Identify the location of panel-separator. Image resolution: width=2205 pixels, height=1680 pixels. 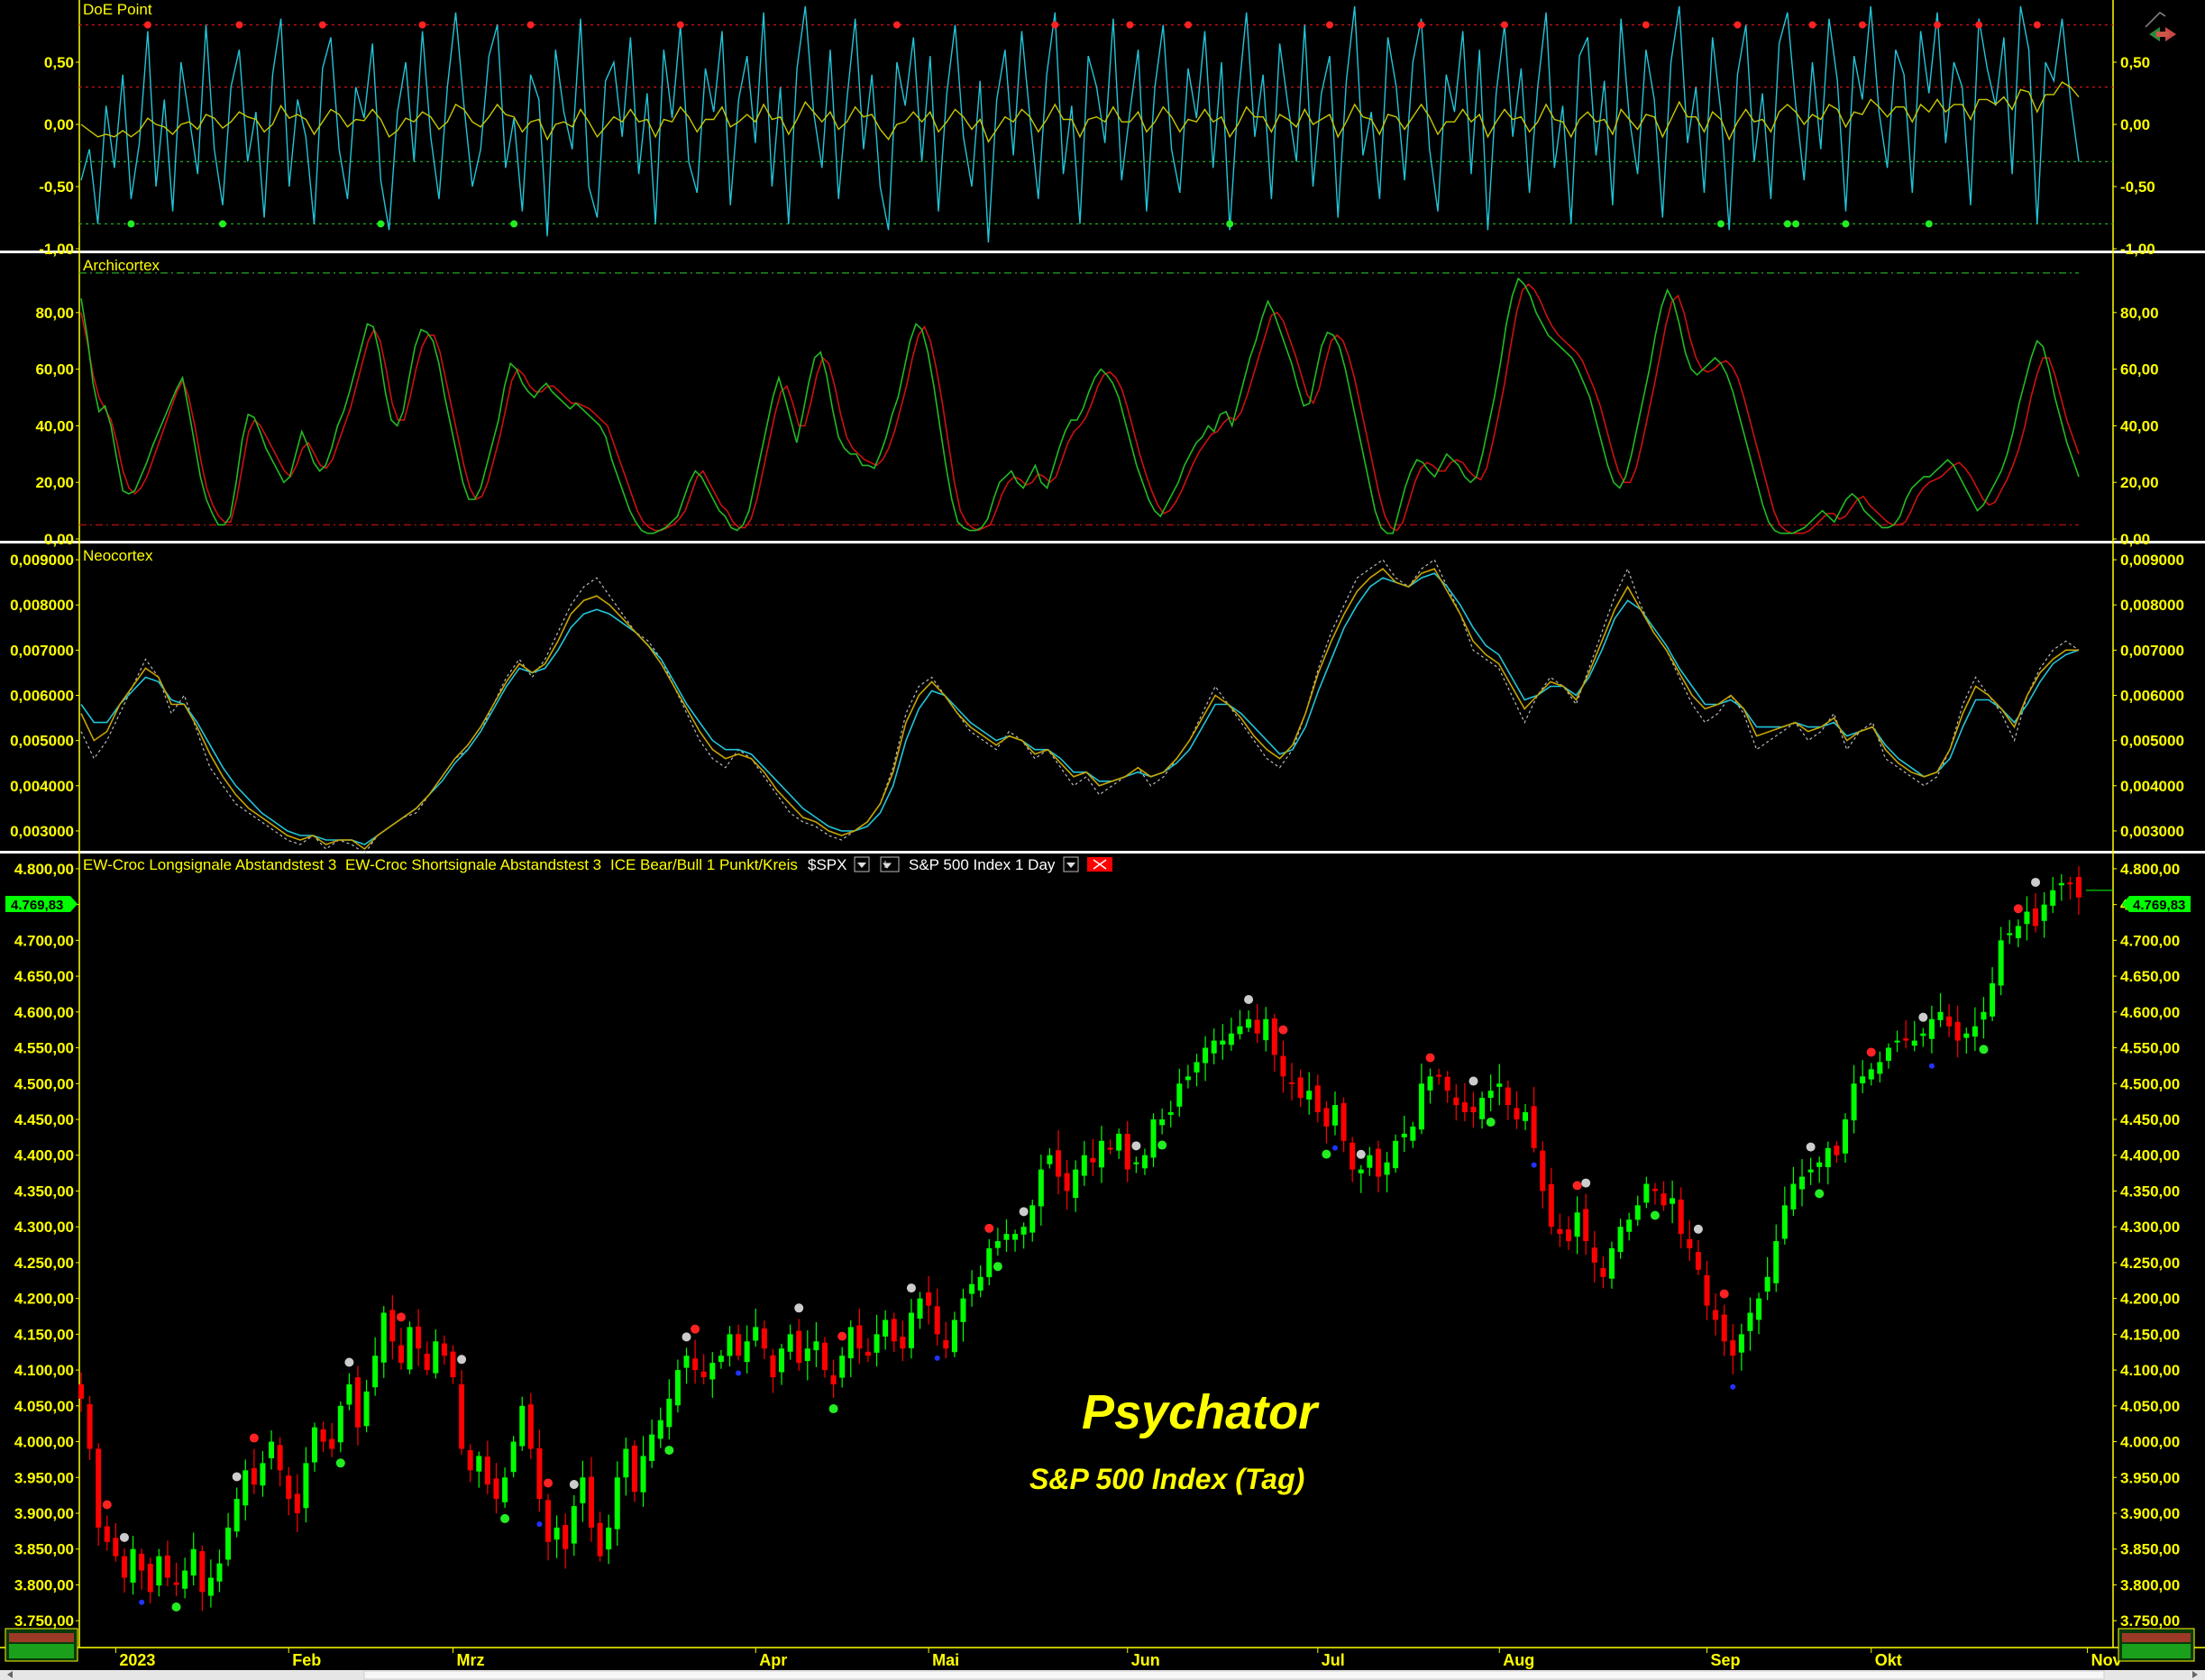
(1102, 853).